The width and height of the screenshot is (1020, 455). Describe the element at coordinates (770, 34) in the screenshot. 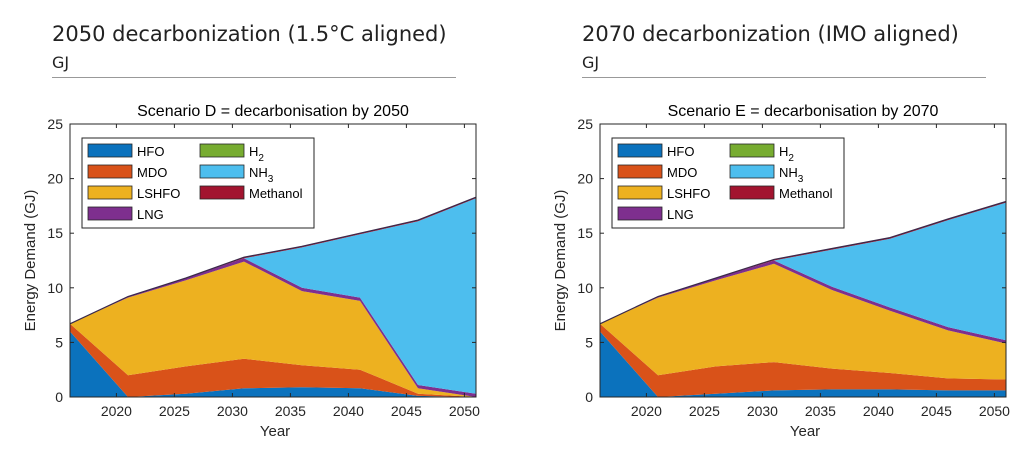

I see `panel-title: 2070 decarbonization (IMO aligned)` at that location.